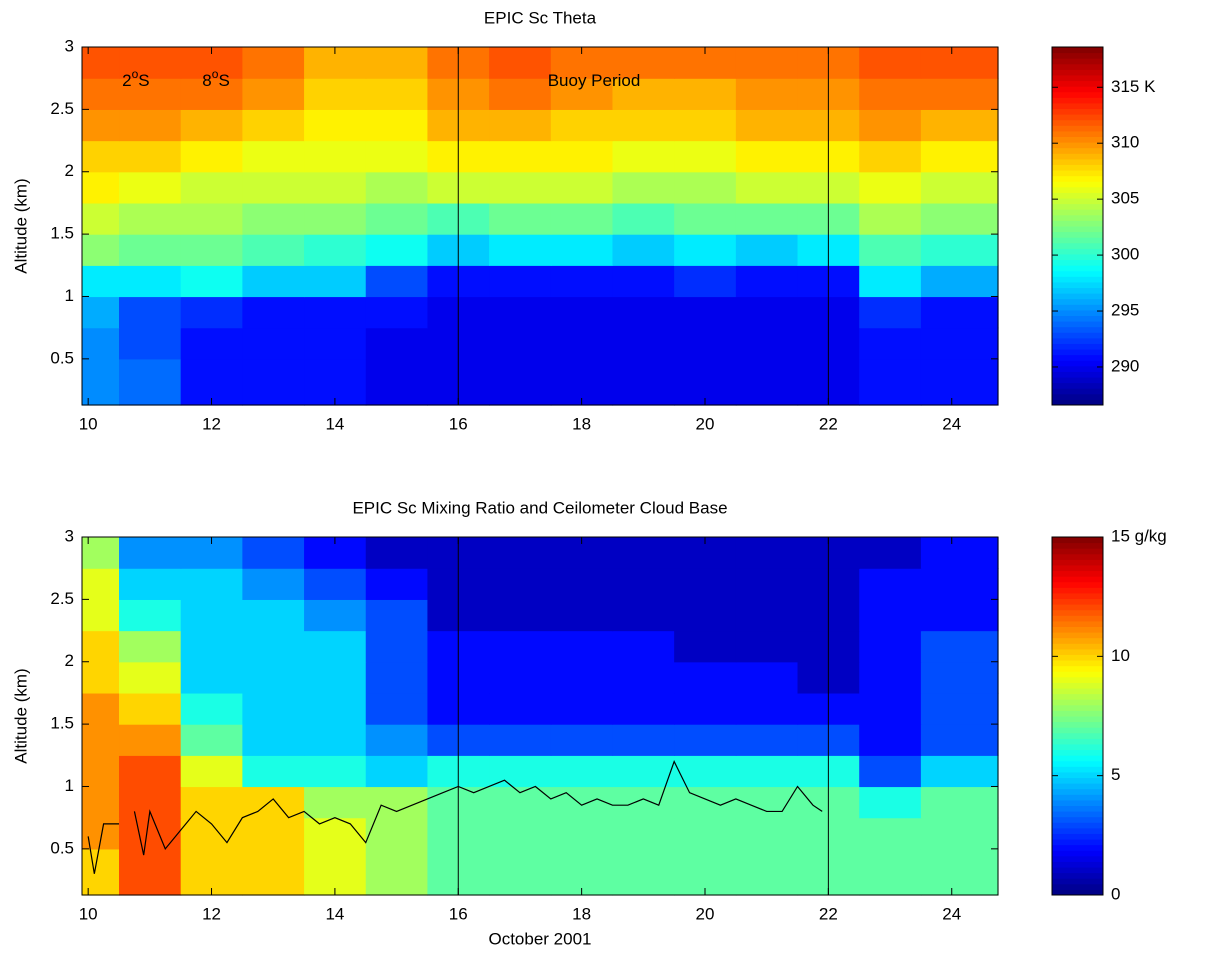 This screenshot has height=955, width=1223. Describe the element at coordinates (1125, 142) in the screenshot. I see `colorbar-tick-label: 310` at that location.